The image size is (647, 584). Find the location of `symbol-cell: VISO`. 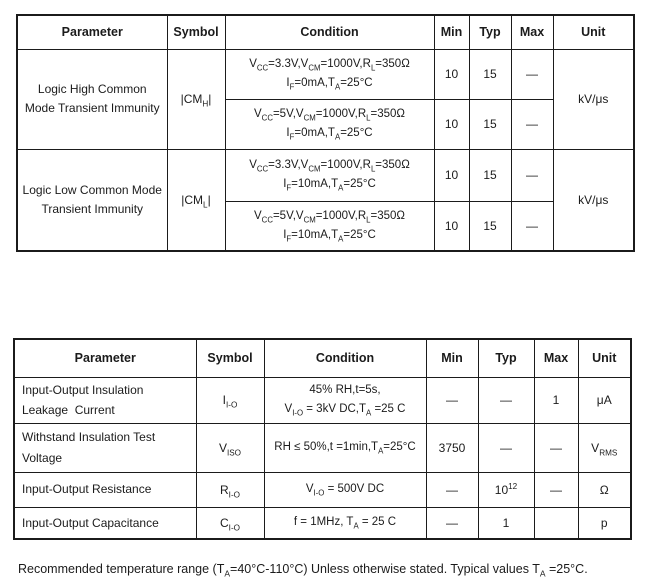

symbol-cell: VISO is located at coordinates (230, 447).